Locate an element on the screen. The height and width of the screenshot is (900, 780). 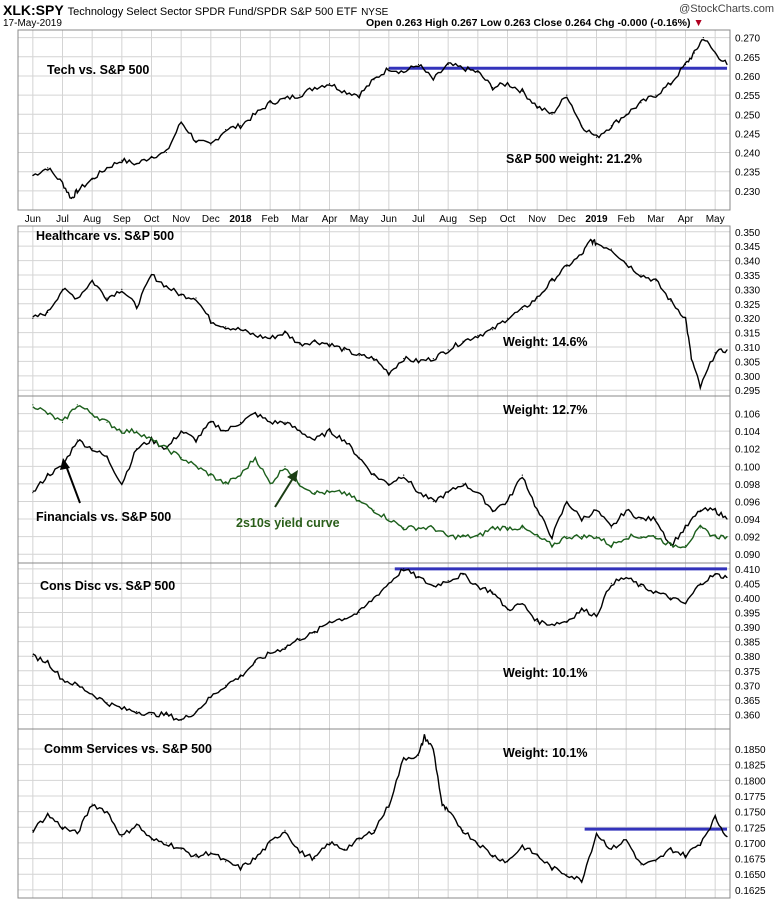
y-tick-label: 0.365 is located at coordinates (747, 701).